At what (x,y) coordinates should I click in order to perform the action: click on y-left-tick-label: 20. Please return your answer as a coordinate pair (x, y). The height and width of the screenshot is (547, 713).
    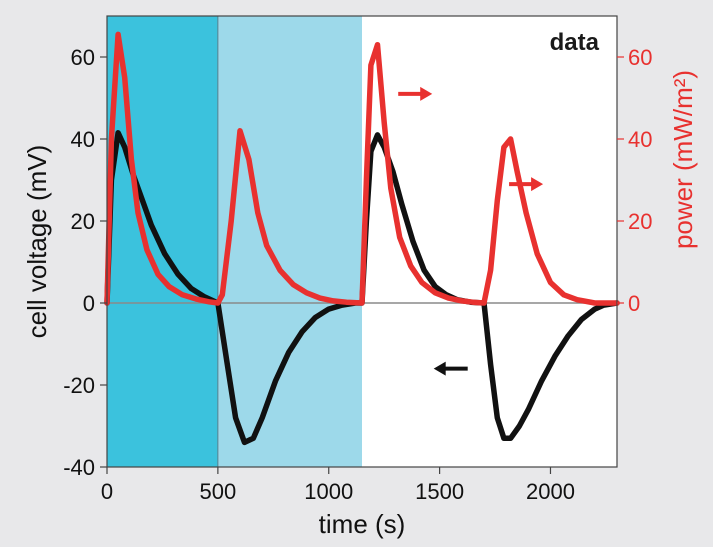
    Looking at the image, I should click on (83, 221).